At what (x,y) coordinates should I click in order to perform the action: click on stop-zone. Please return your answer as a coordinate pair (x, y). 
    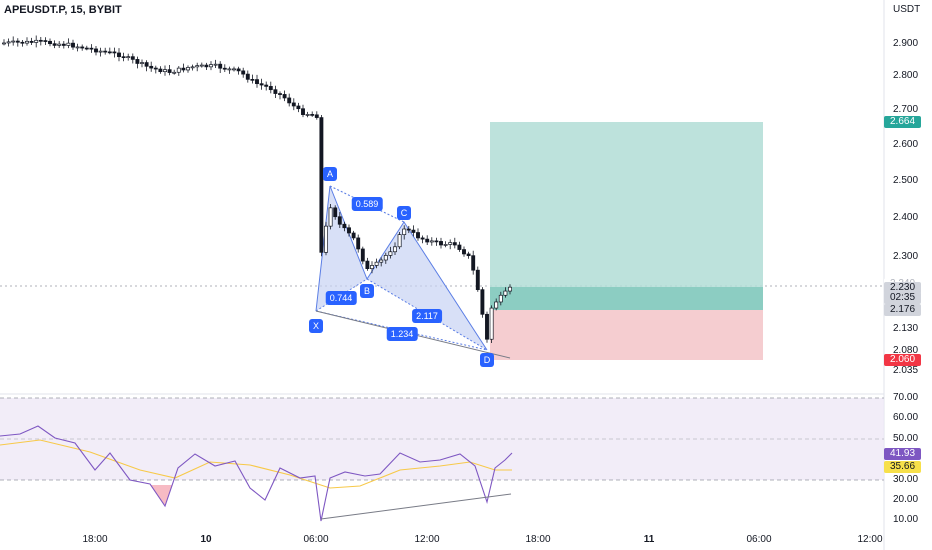
    Looking at the image, I should click on (626, 335).